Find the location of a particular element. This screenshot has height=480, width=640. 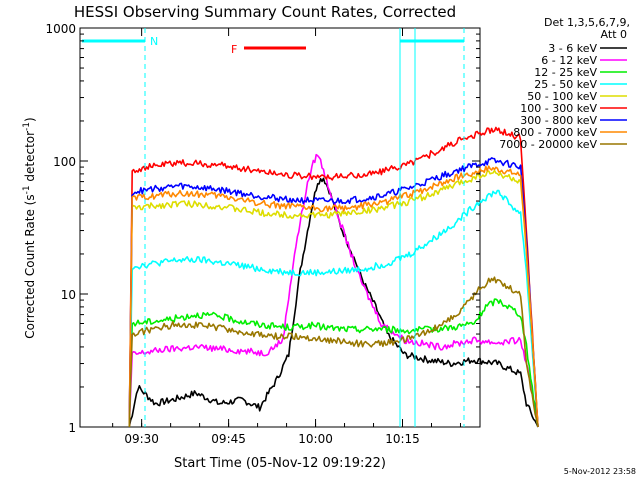

legend-label-0: 3 - 6 keV is located at coordinates (572, 48).